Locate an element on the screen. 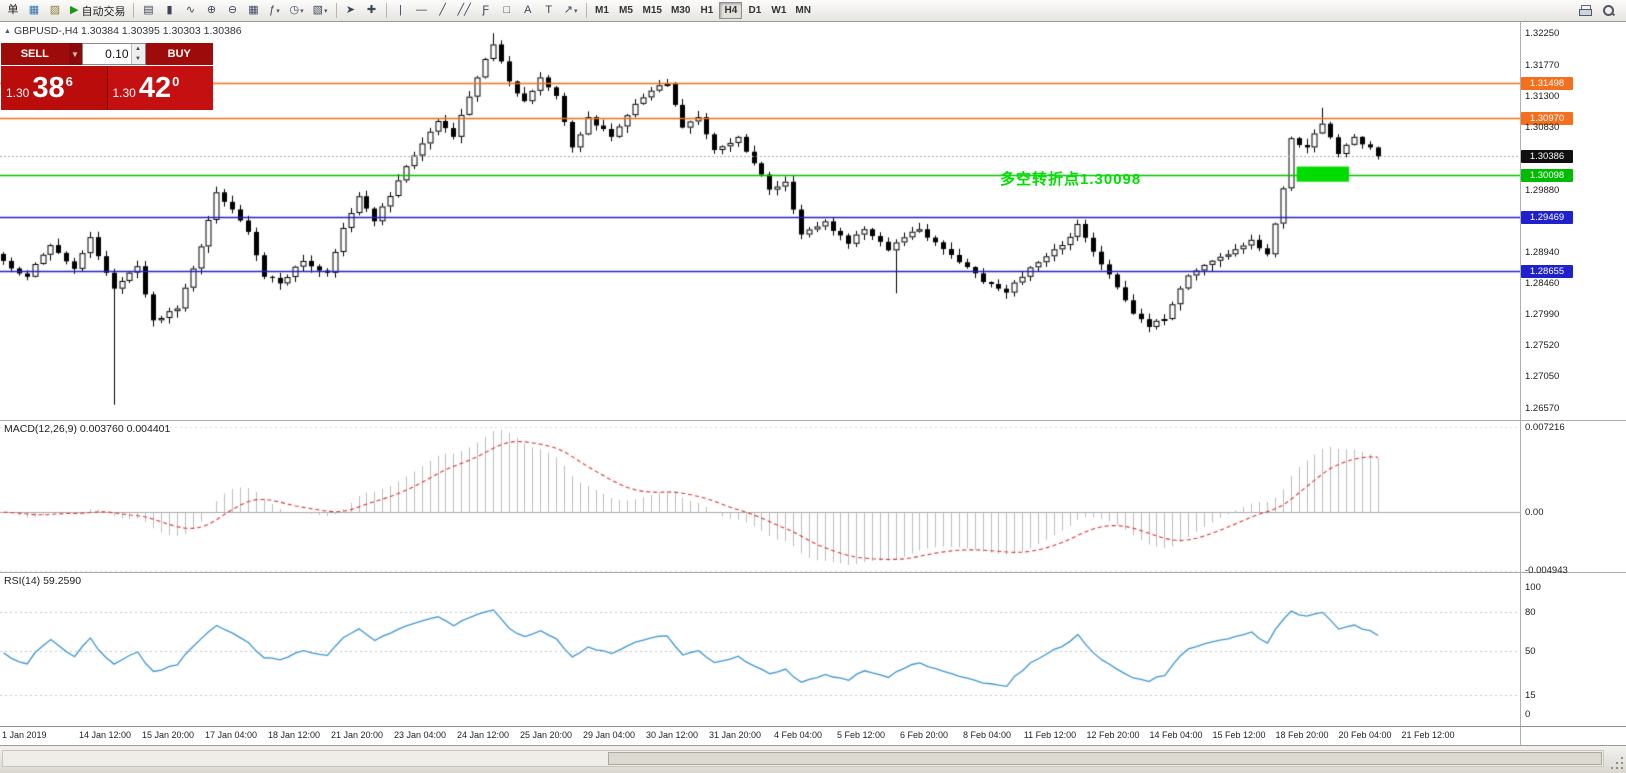  periods-button: ◷ ▾ is located at coordinates (296, 11).